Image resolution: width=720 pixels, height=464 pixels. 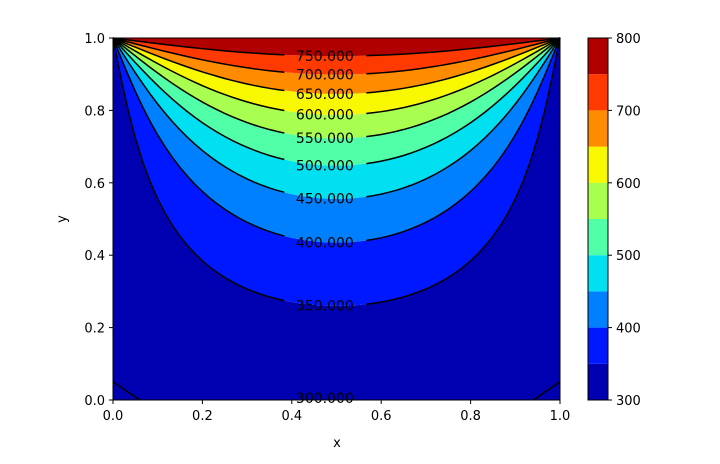 What do you see at coordinates (94, 111) in the screenshot?
I see `y-tick-label: 0.8` at bounding box center [94, 111].